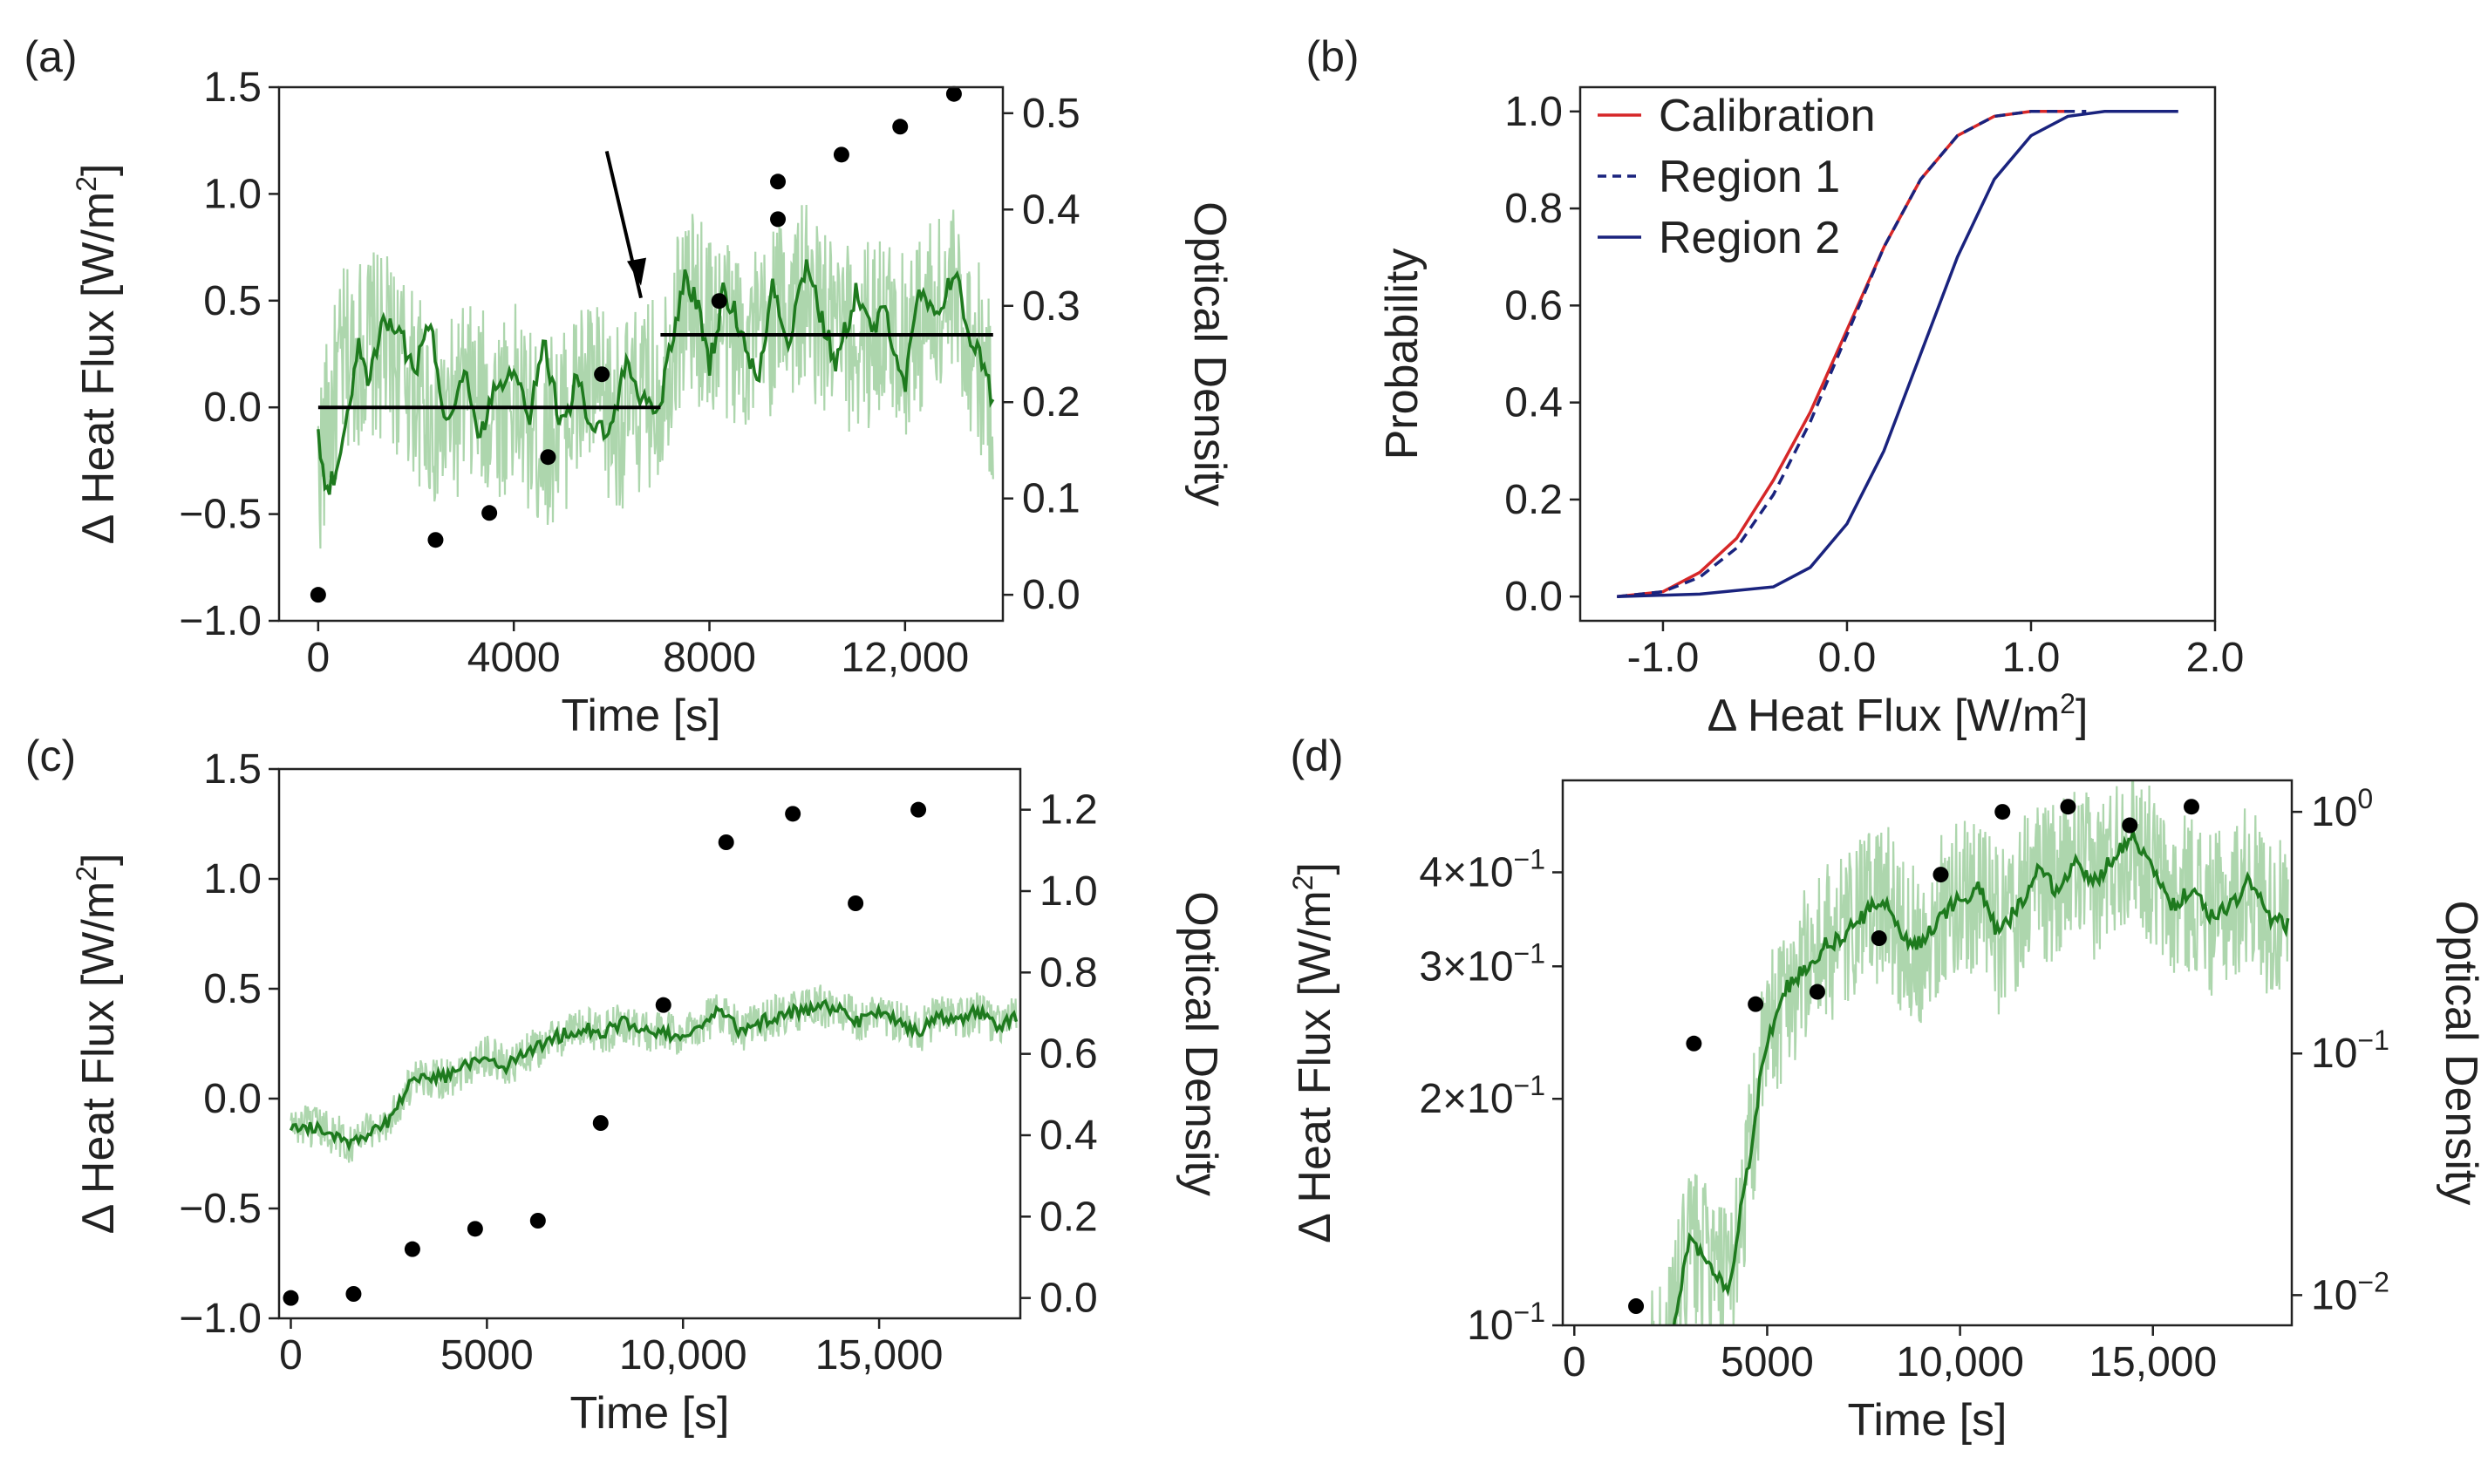  I want to click on y2-tick-label: 10⁰, so click(2342, 809).